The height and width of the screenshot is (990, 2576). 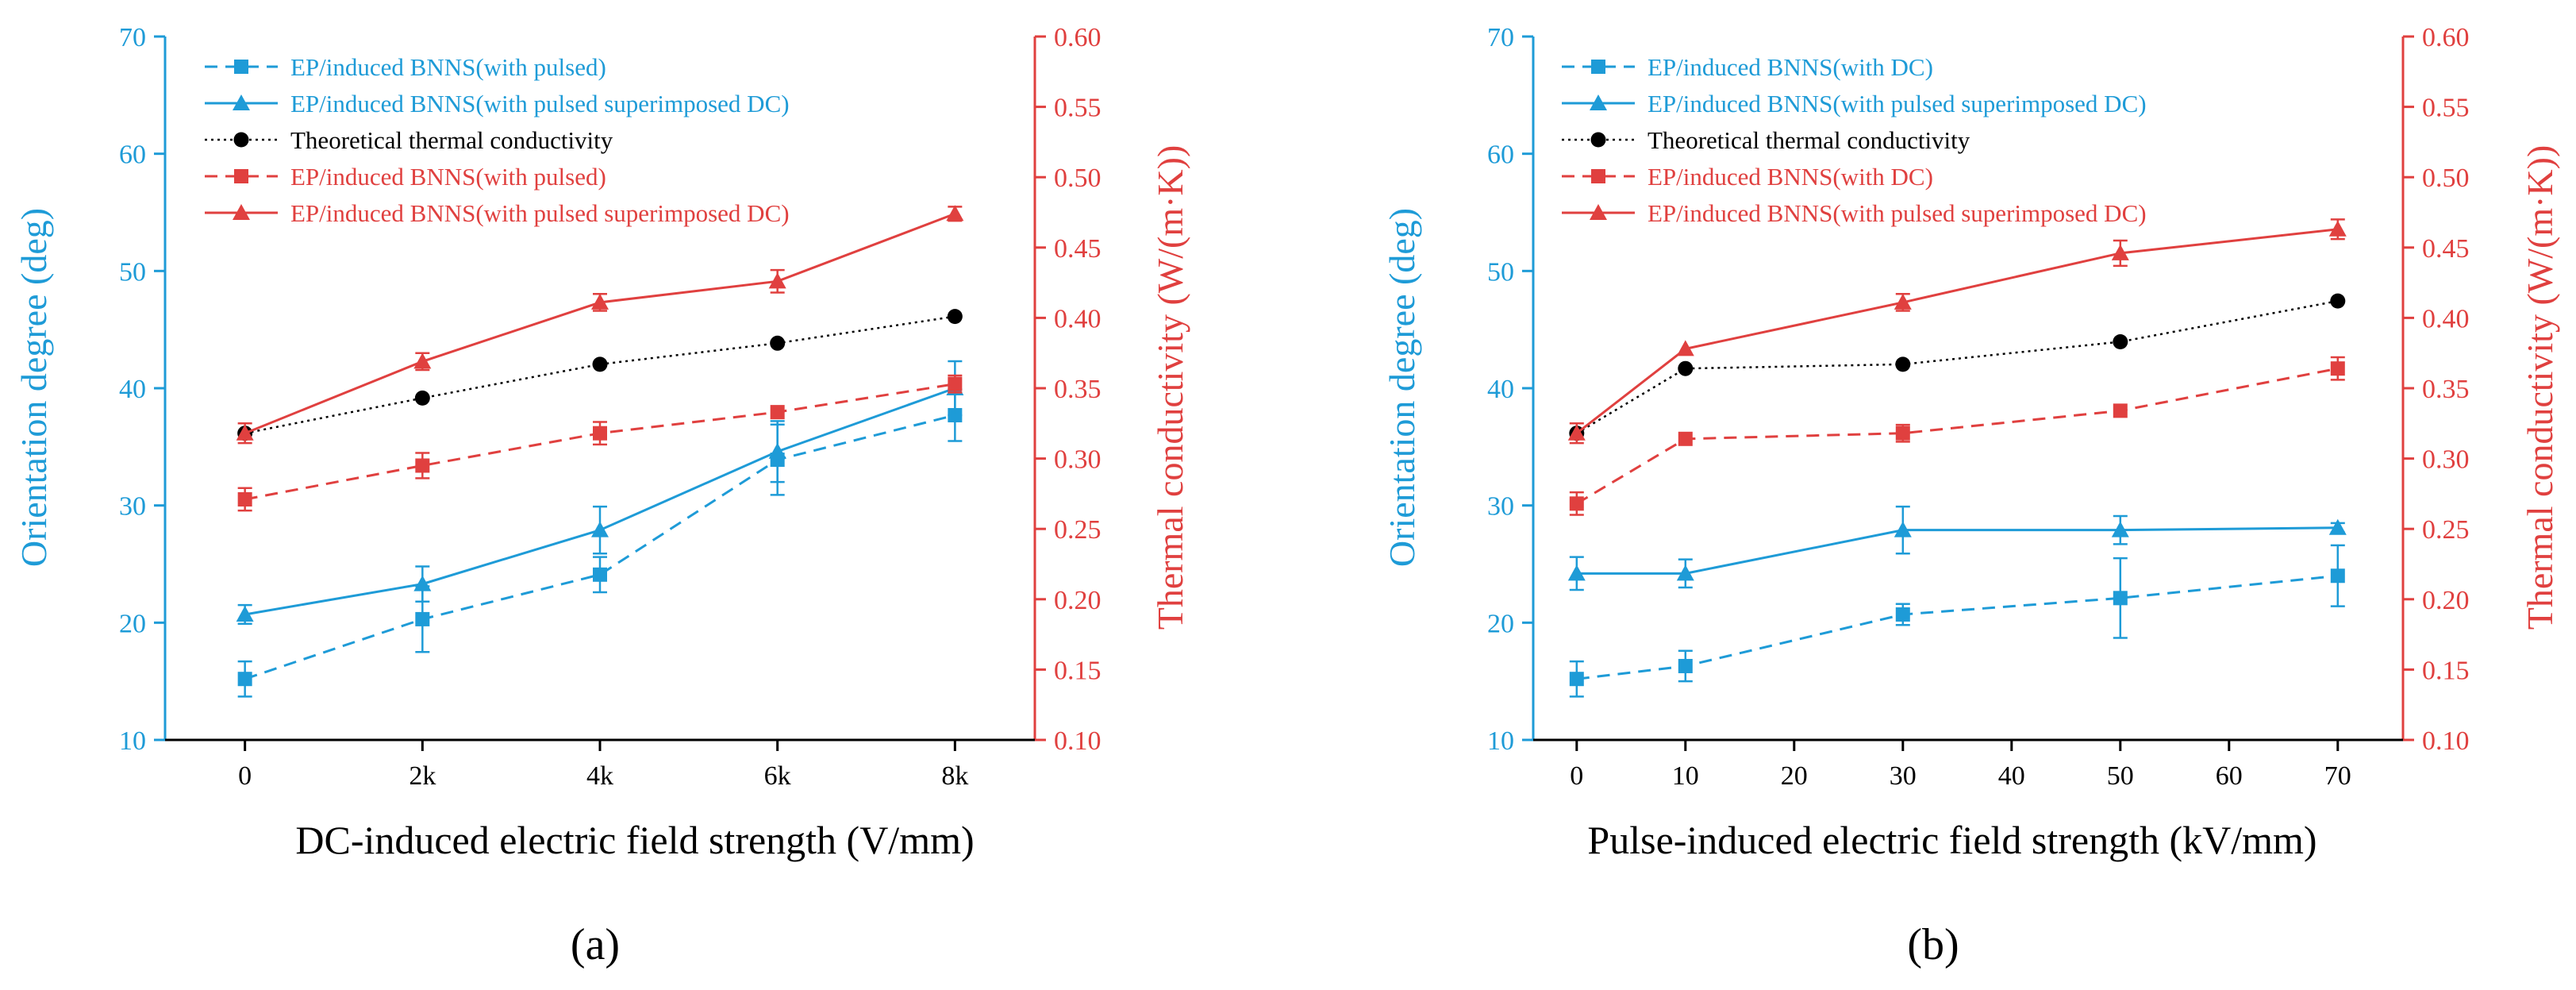 What do you see at coordinates (599, 776) in the screenshot?
I see `x-tick-label-a: 4k` at bounding box center [599, 776].